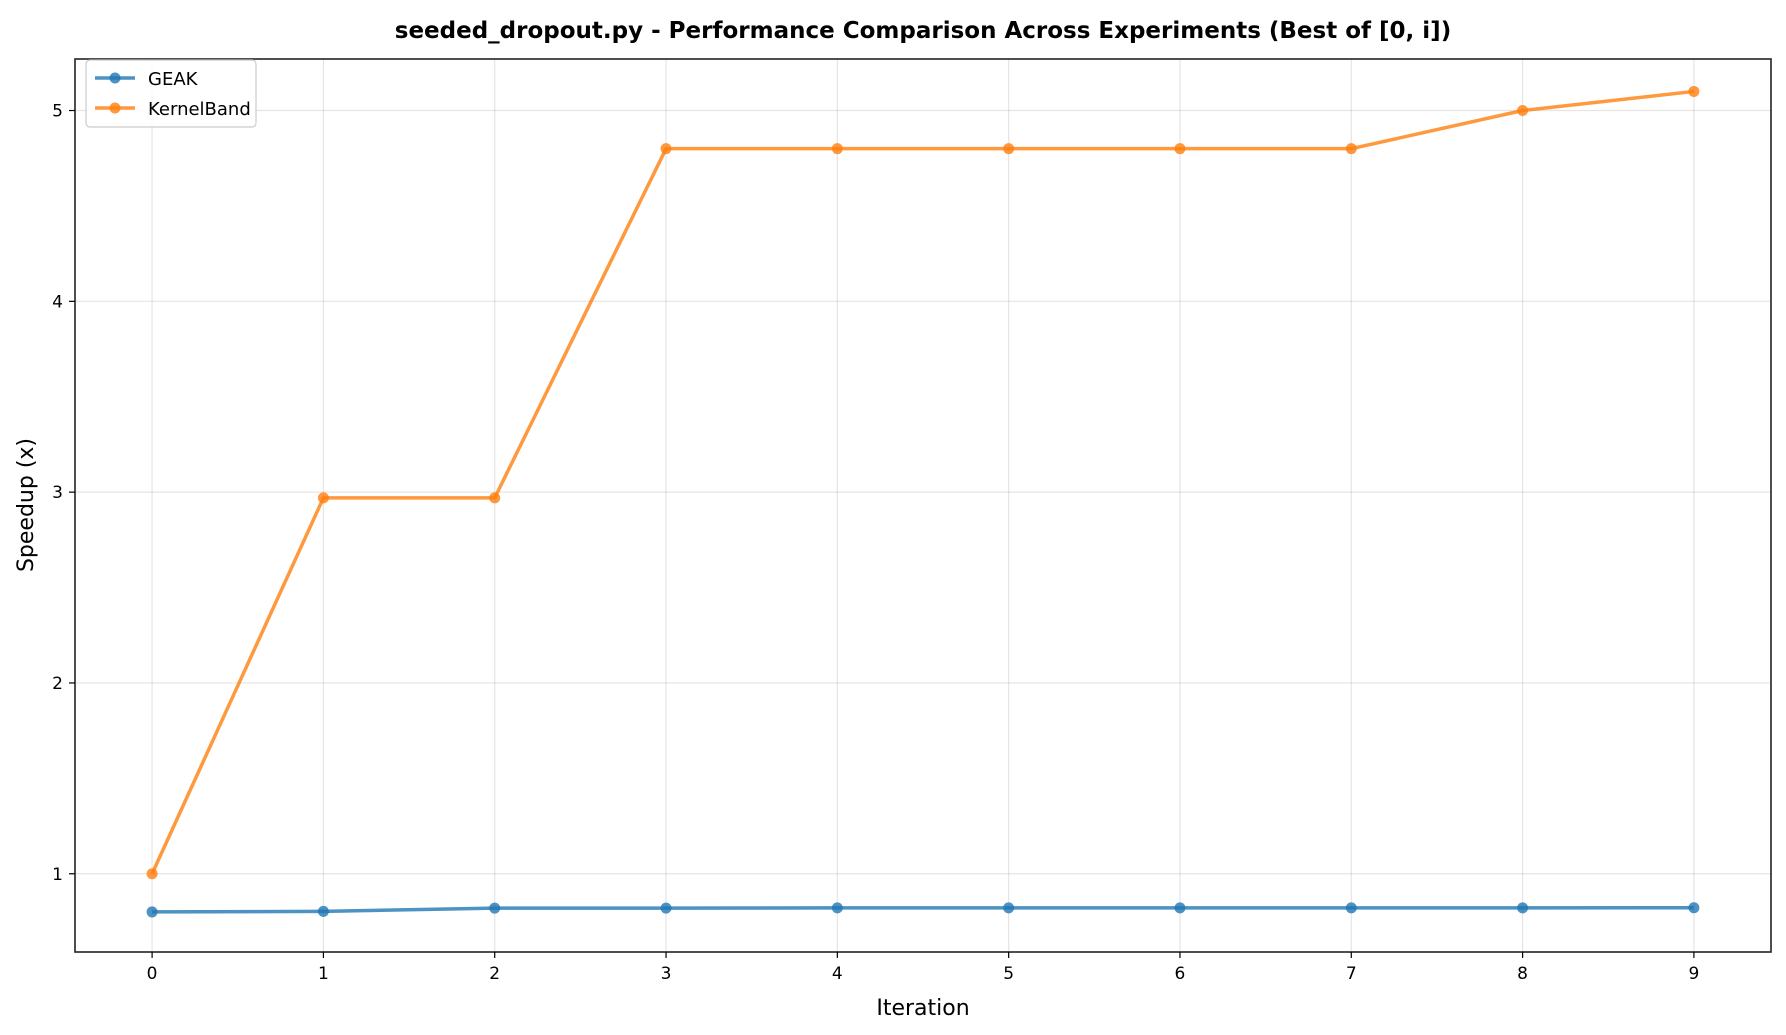 This screenshot has height=1035, width=1786. I want to click on x-axis-label: Iteration, so click(922, 1008).